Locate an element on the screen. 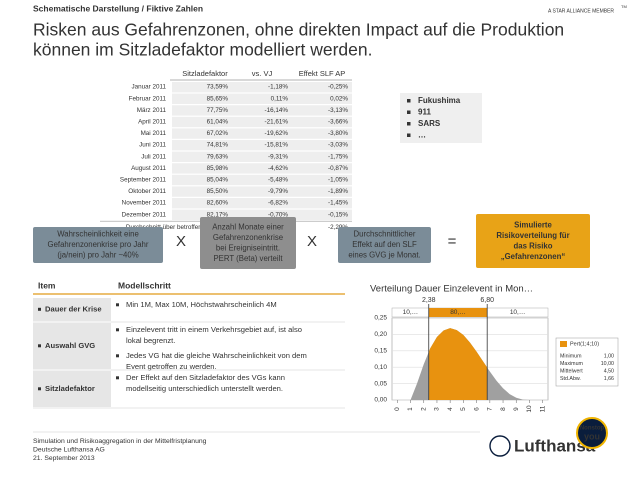 The width and height of the screenshot is (638, 479). item: Auswahl GVG is located at coordinates (70, 345).